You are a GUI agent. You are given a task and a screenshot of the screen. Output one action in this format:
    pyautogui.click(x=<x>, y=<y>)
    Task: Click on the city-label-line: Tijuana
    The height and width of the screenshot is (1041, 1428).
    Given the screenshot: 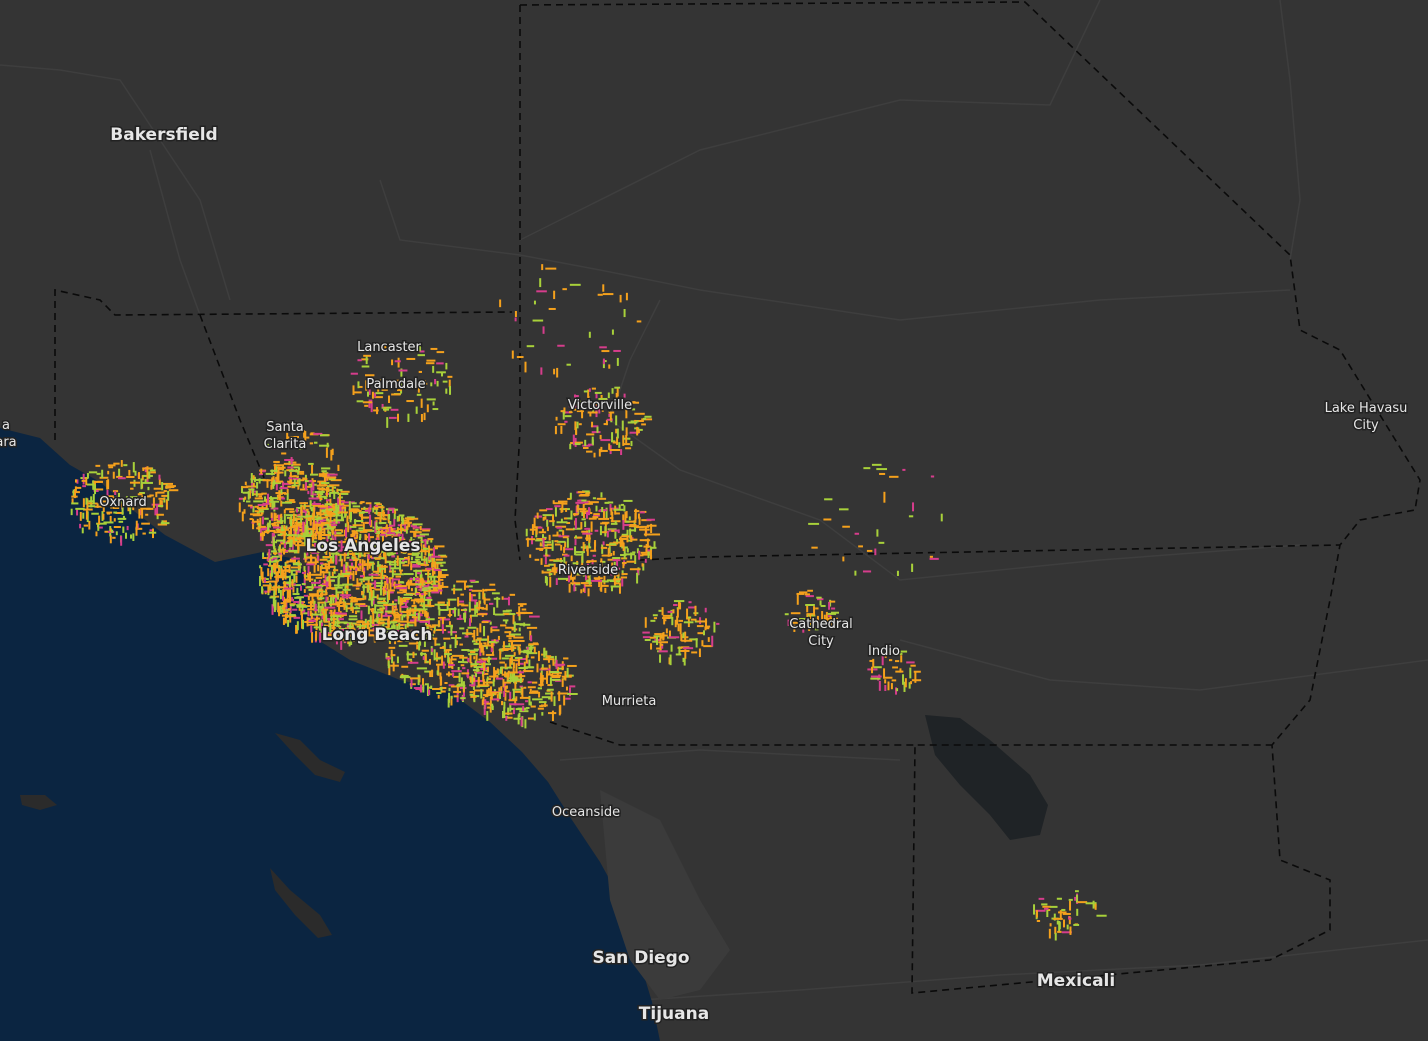 What is the action you would take?
    pyautogui.click(x=674, y=1014)
    